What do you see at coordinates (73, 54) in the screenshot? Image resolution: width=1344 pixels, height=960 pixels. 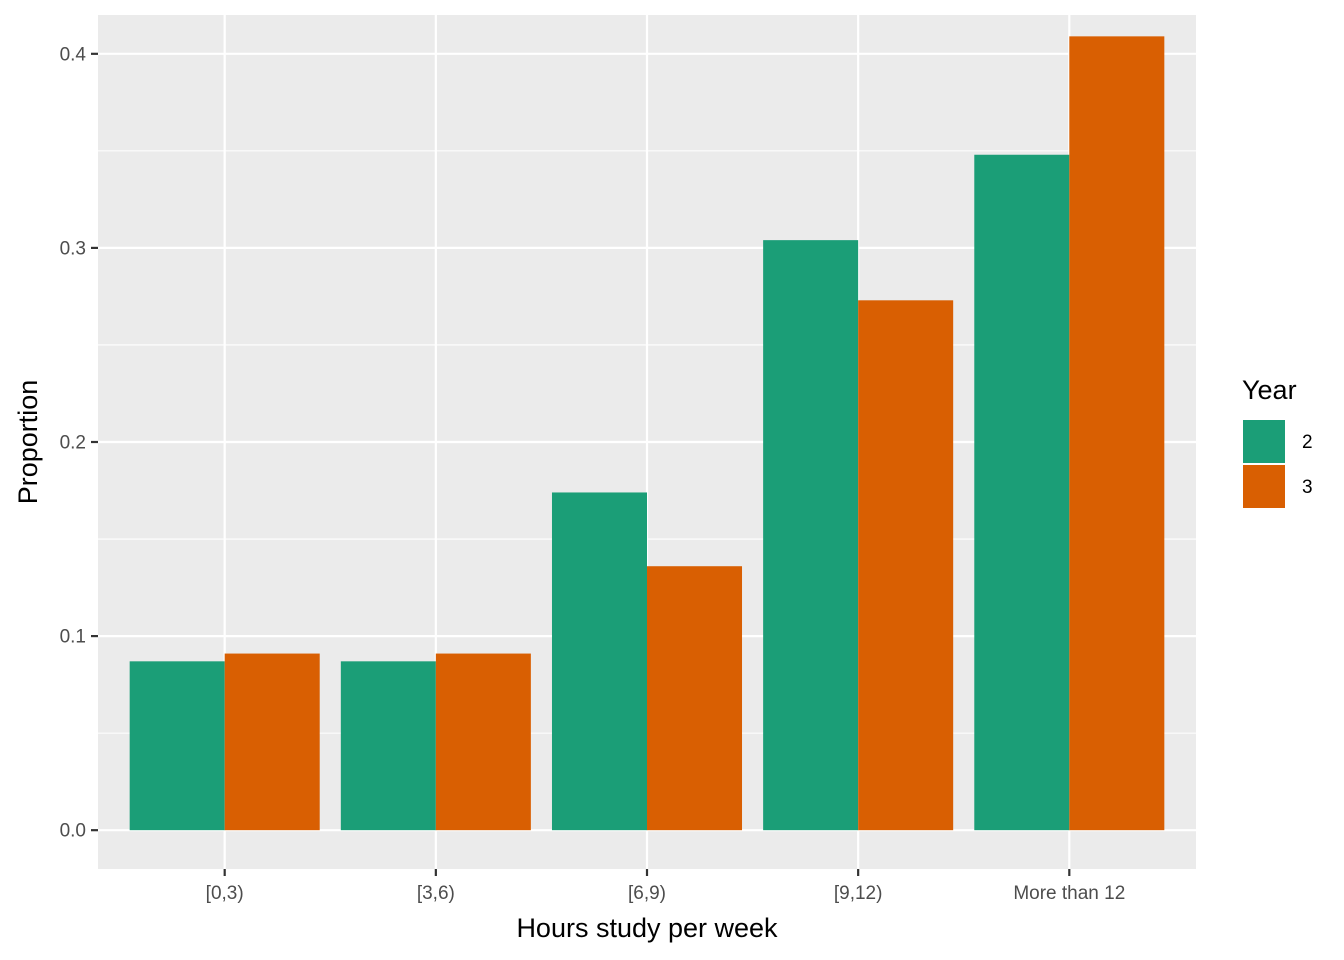 I see `y-tick-label: 0.4` at bounding box center [73, 54].